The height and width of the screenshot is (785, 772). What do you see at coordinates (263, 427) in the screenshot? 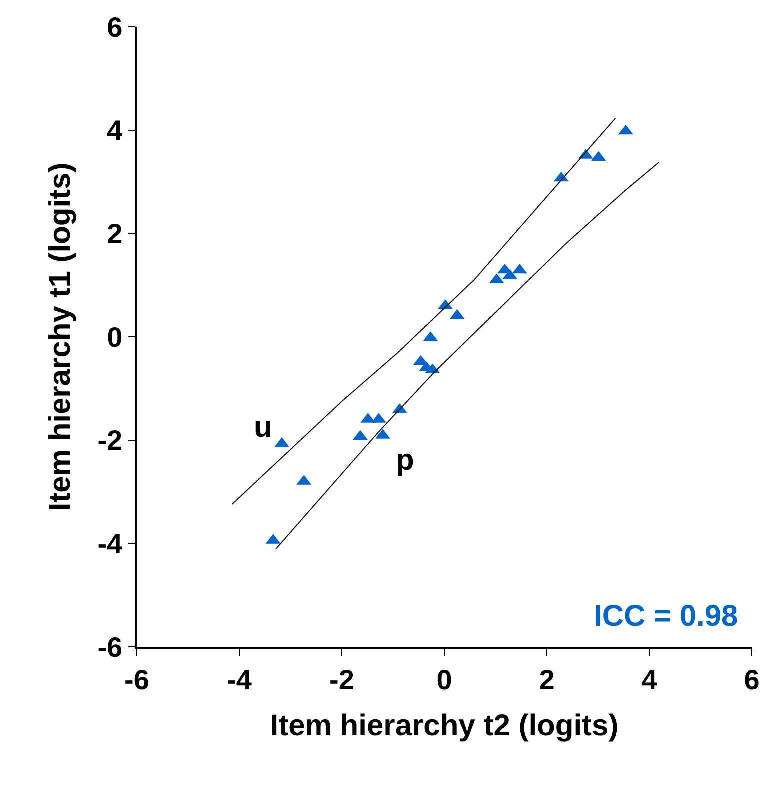
I see `annotation: u` at bounding box center [263, 427].